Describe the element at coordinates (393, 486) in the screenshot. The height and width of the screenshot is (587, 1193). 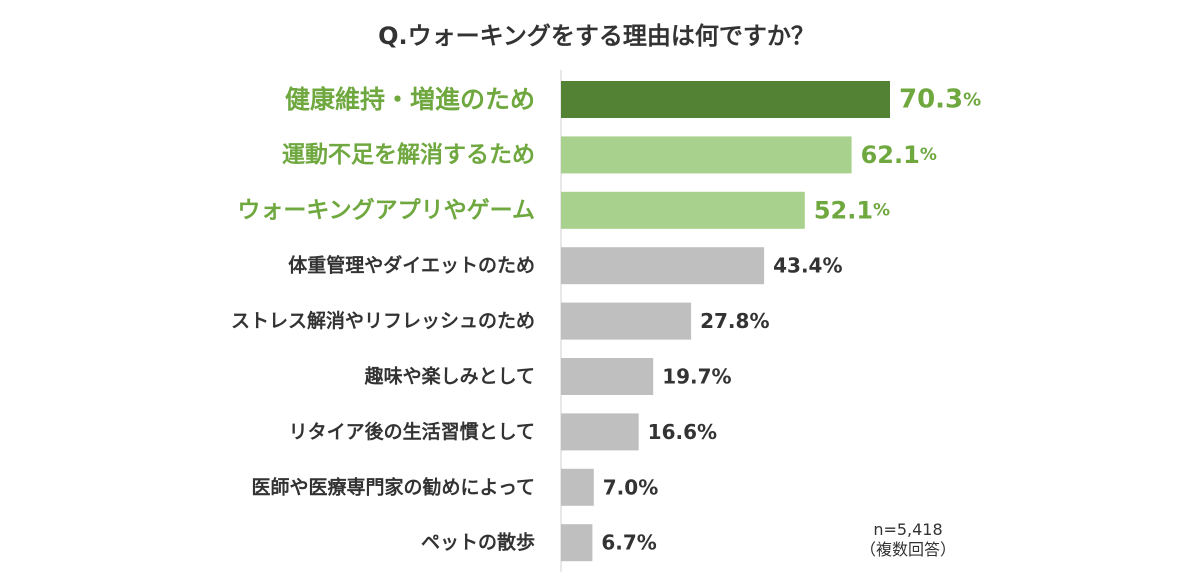
I see `category-label-7: 医師や医療専門家の勧めによって` at that location.